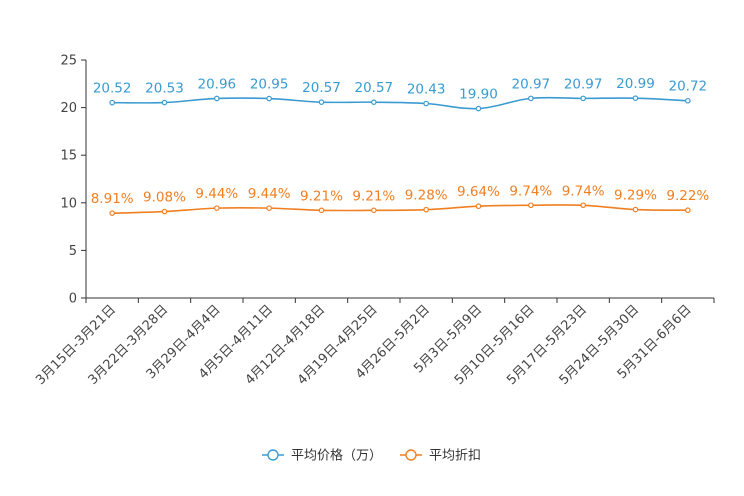 This screenshot has height=496, width=744. I want to click on legend-label: 平均价格（万）, so click(336, 456).